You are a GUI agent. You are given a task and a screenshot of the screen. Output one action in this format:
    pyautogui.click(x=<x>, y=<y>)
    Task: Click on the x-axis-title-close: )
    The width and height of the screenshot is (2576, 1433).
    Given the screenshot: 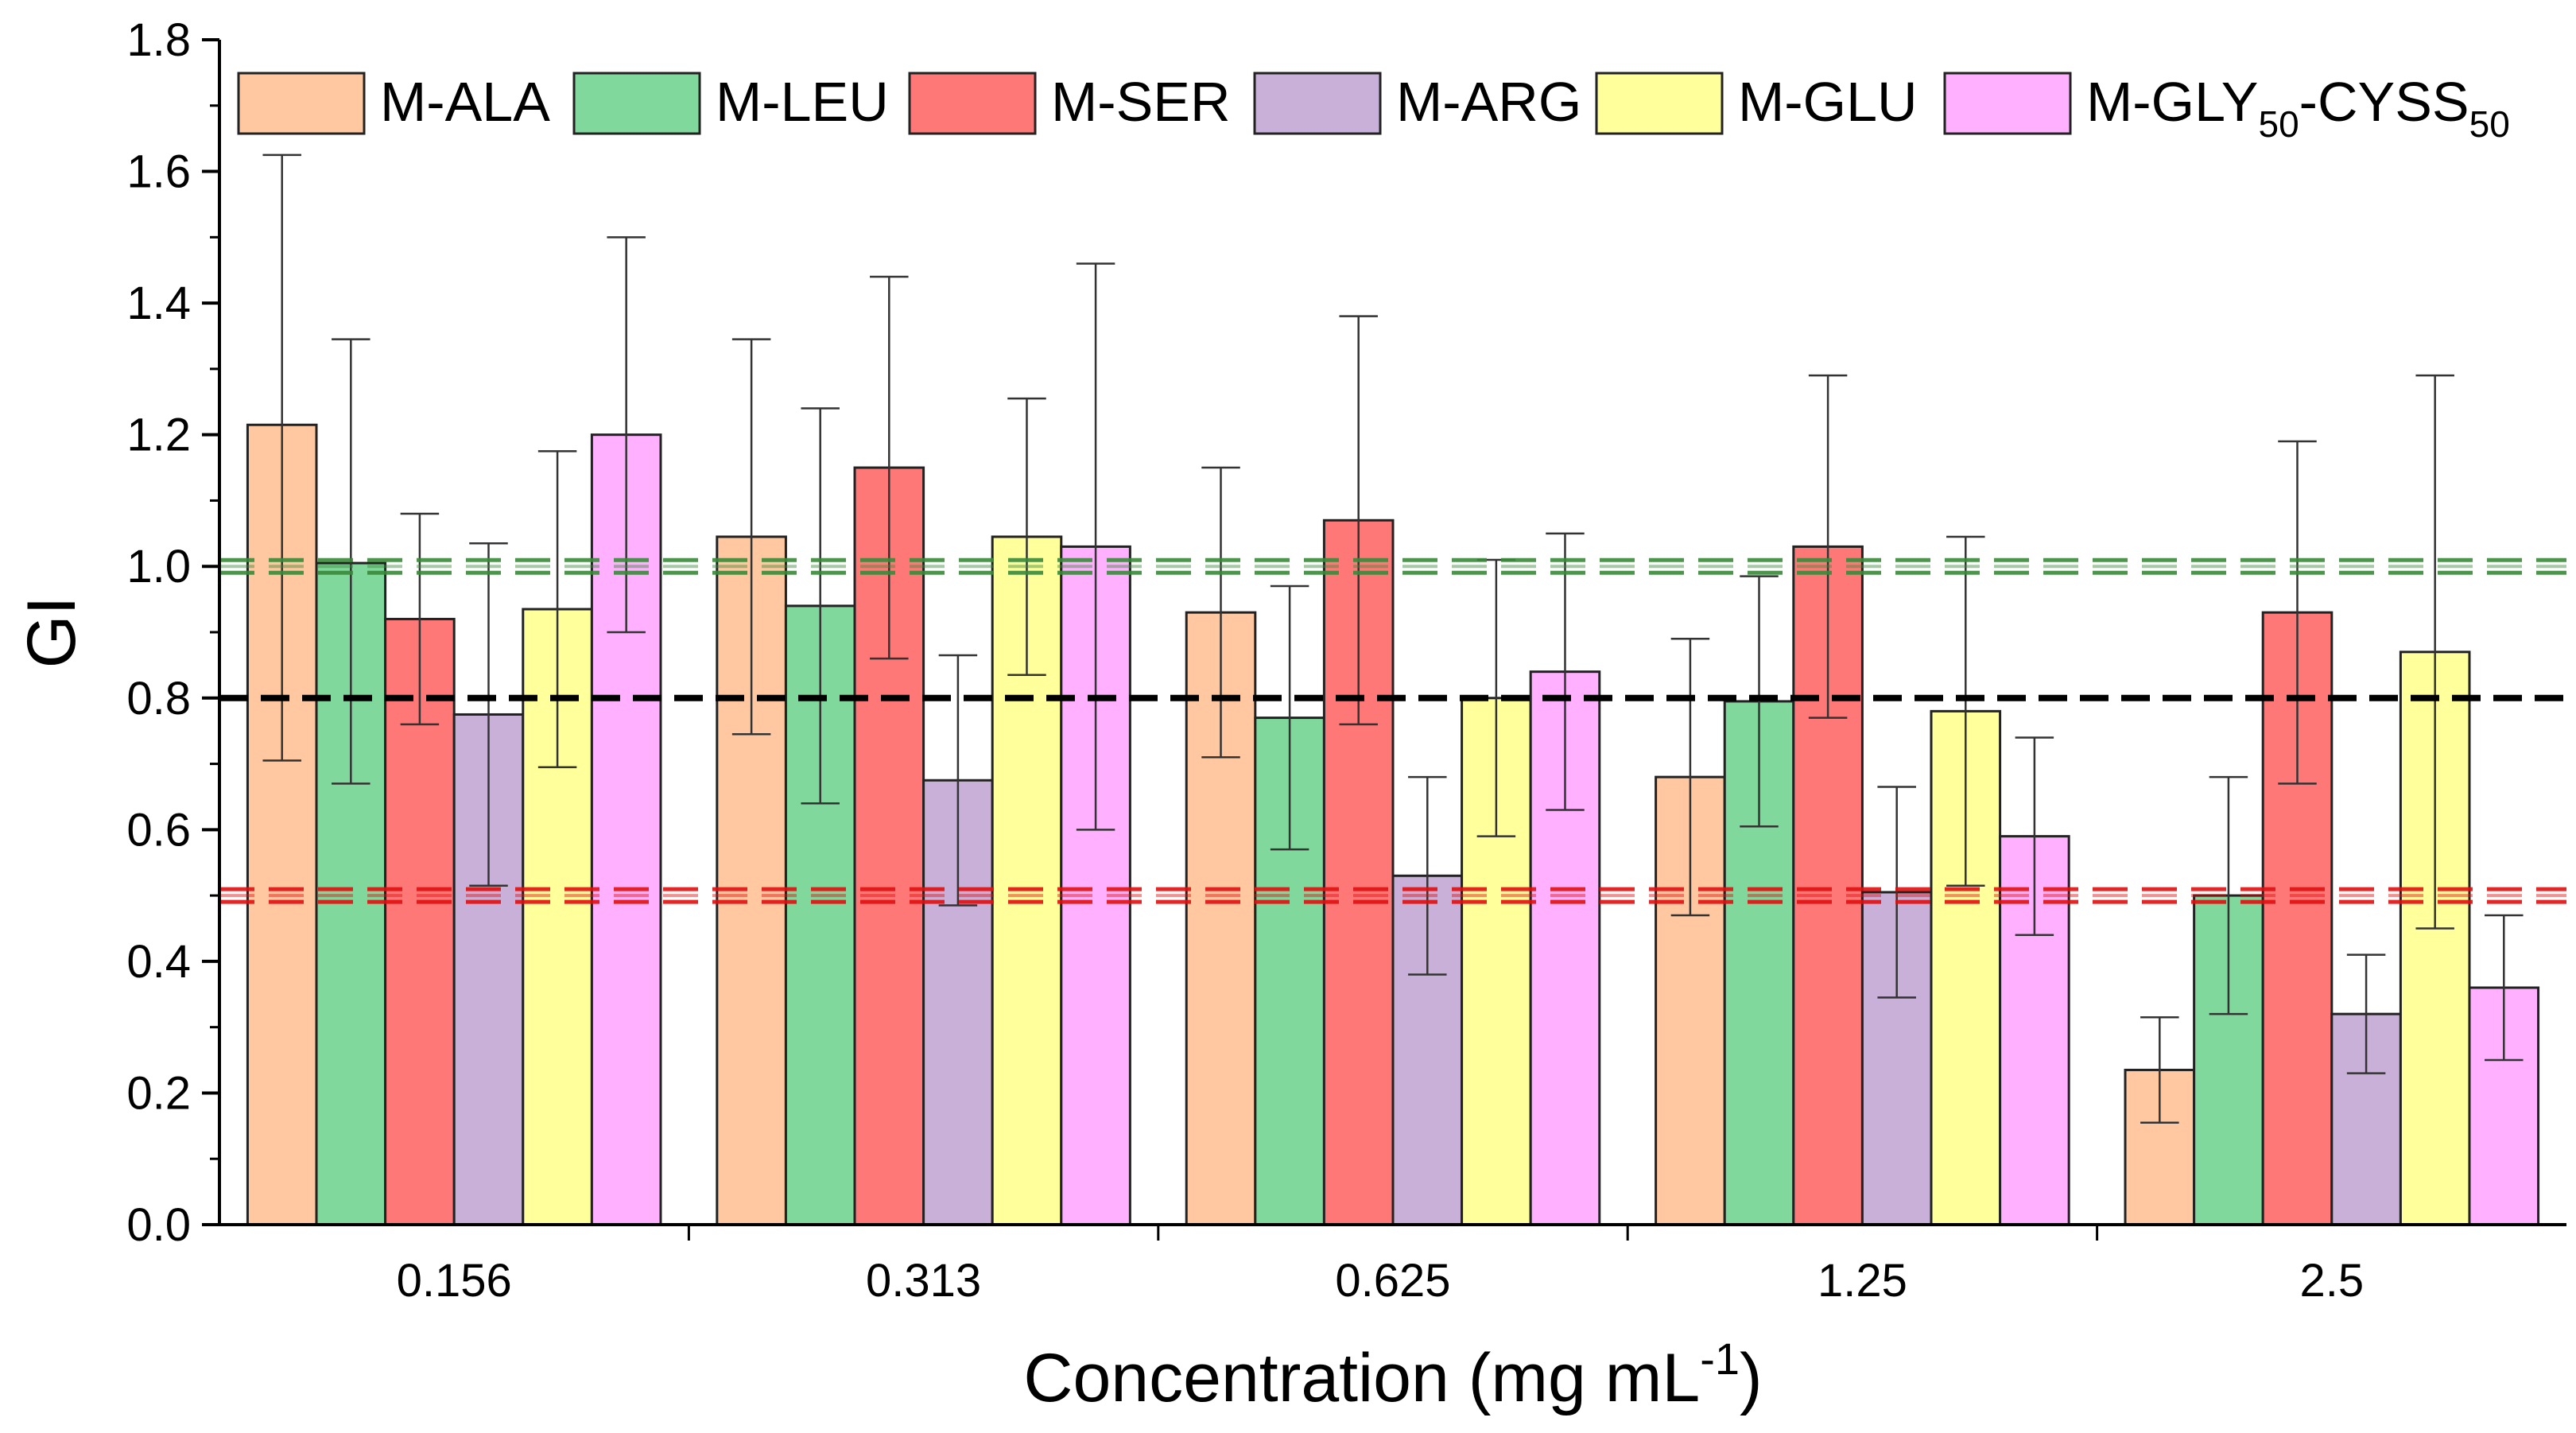 What is the action you would take?
    pyautogui.click(x=1752, y=1378)
    